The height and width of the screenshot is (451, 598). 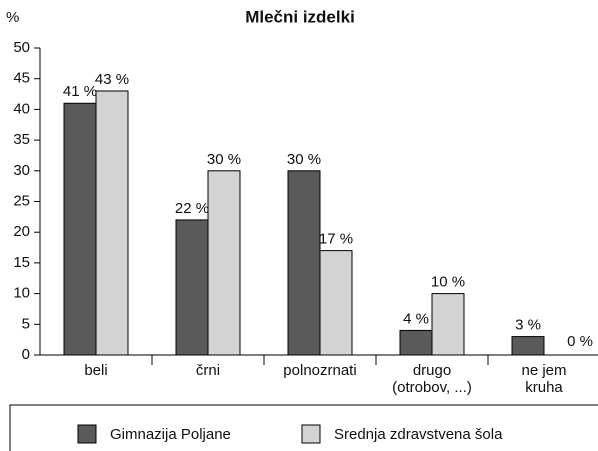 What do you see at coordinates (432, 379) in the screenshot?
I see `x-tick-label: drugo (otrobov, ...)` at bounding box center [432, 379].